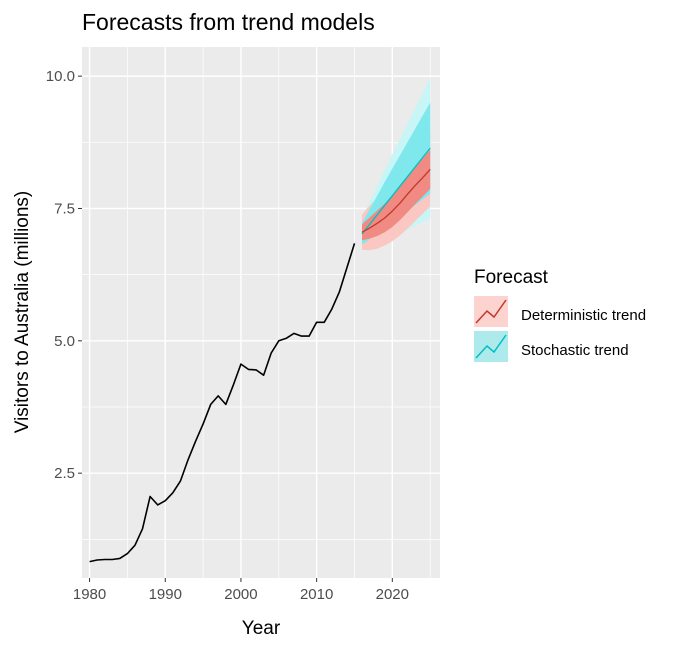 The width and height of the screenshot is (691, 648). I want to click on stochastic-trend-mean-line, so click(396, 191).